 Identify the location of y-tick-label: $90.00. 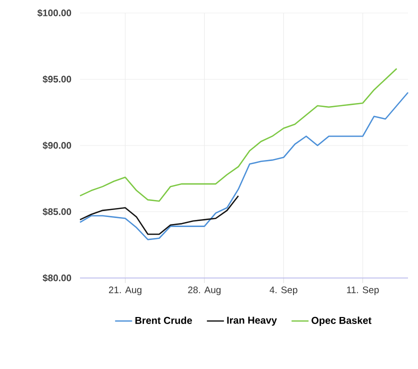
(57, 146).